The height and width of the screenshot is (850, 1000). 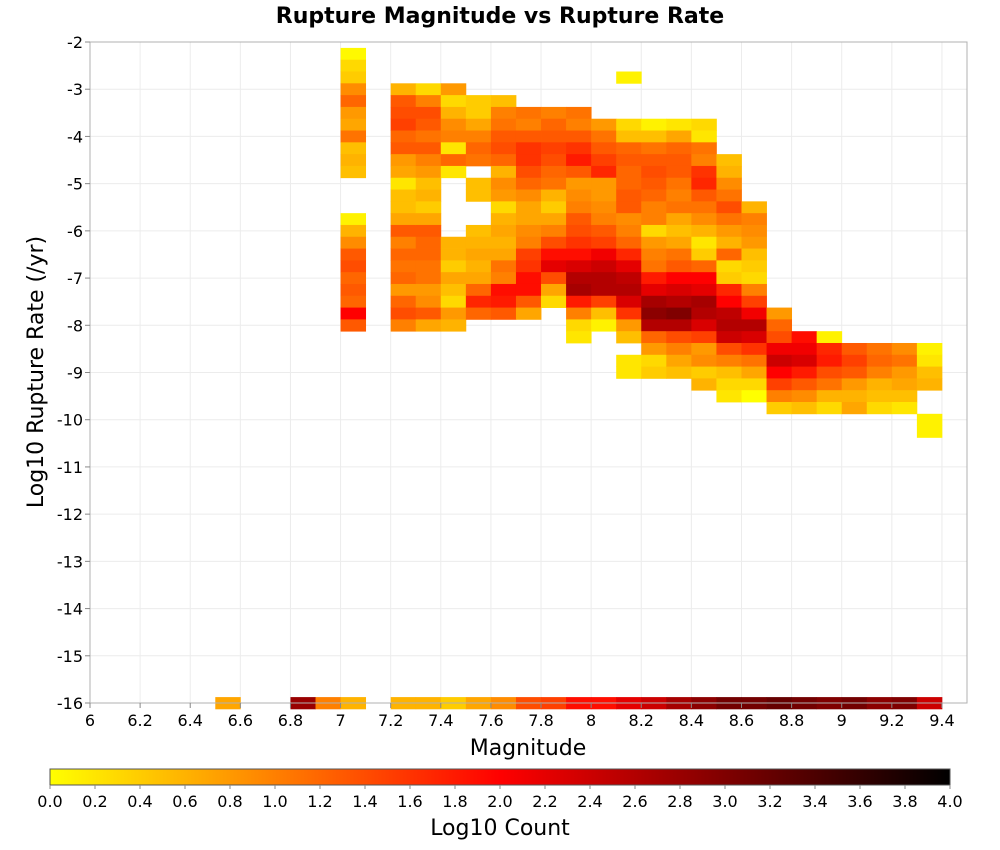 What do you see at coordinates (70, 703) in the screenshot?
I see `y-tick-label: -16` at bounding box center [70, 703].